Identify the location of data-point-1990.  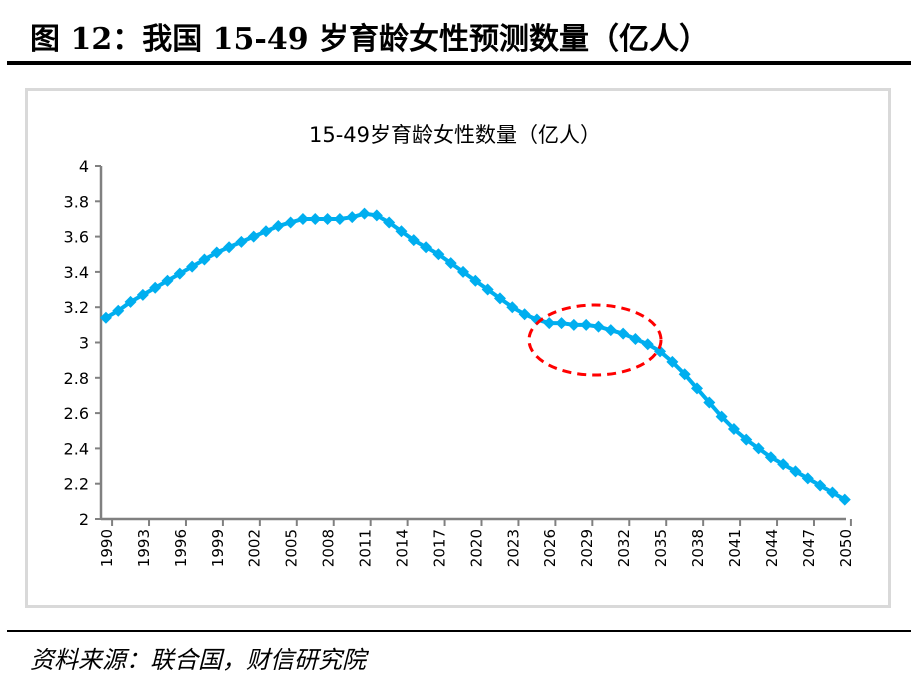
(105, 317).